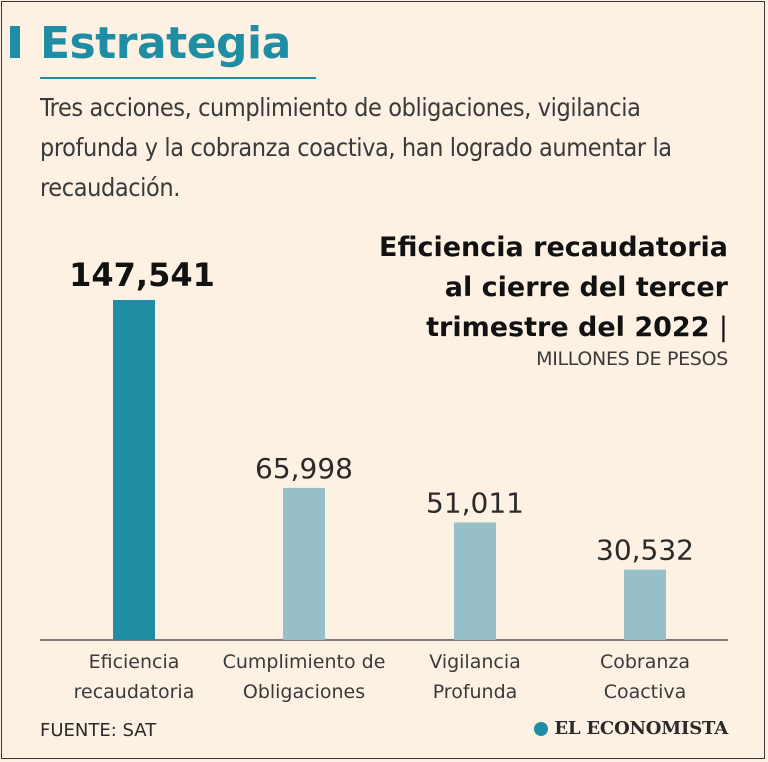 The image size is (768, 762). What do you see at coordinates (632, 359) in the screenshot?
I see `chart-unit-label: MILLONES DE PESOS` at bounding box center [632, 359].